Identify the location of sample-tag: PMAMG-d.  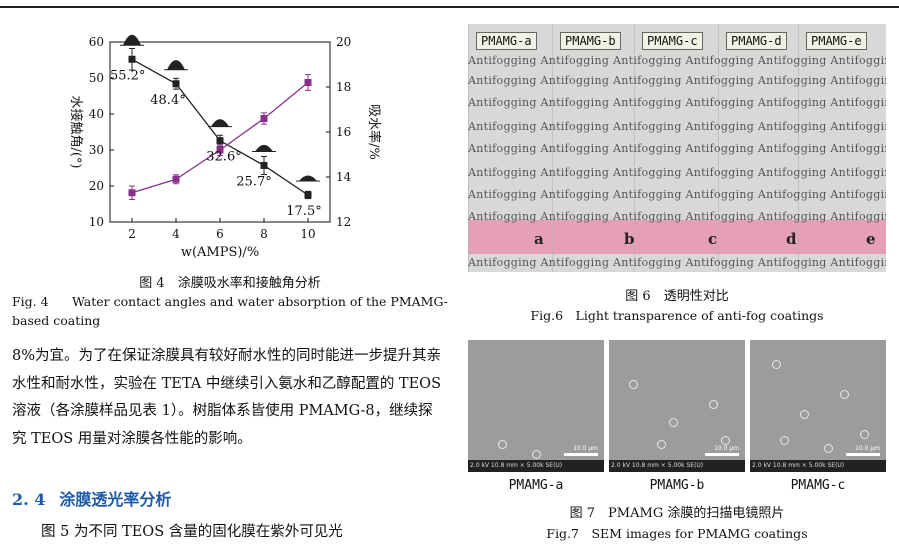
(756, 41).